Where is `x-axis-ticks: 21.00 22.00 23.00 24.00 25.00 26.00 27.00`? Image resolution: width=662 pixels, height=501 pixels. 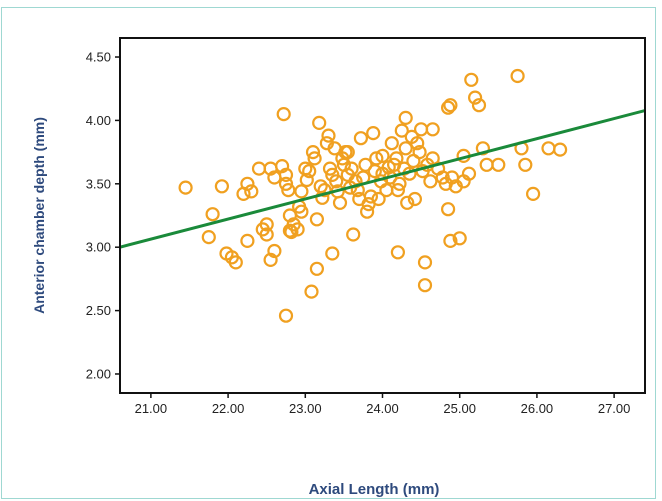
x-axis-ticks: 21.00 22.00 23.00 24.00 25.00 26.00 27.00 is located at coordinates (383, 404).